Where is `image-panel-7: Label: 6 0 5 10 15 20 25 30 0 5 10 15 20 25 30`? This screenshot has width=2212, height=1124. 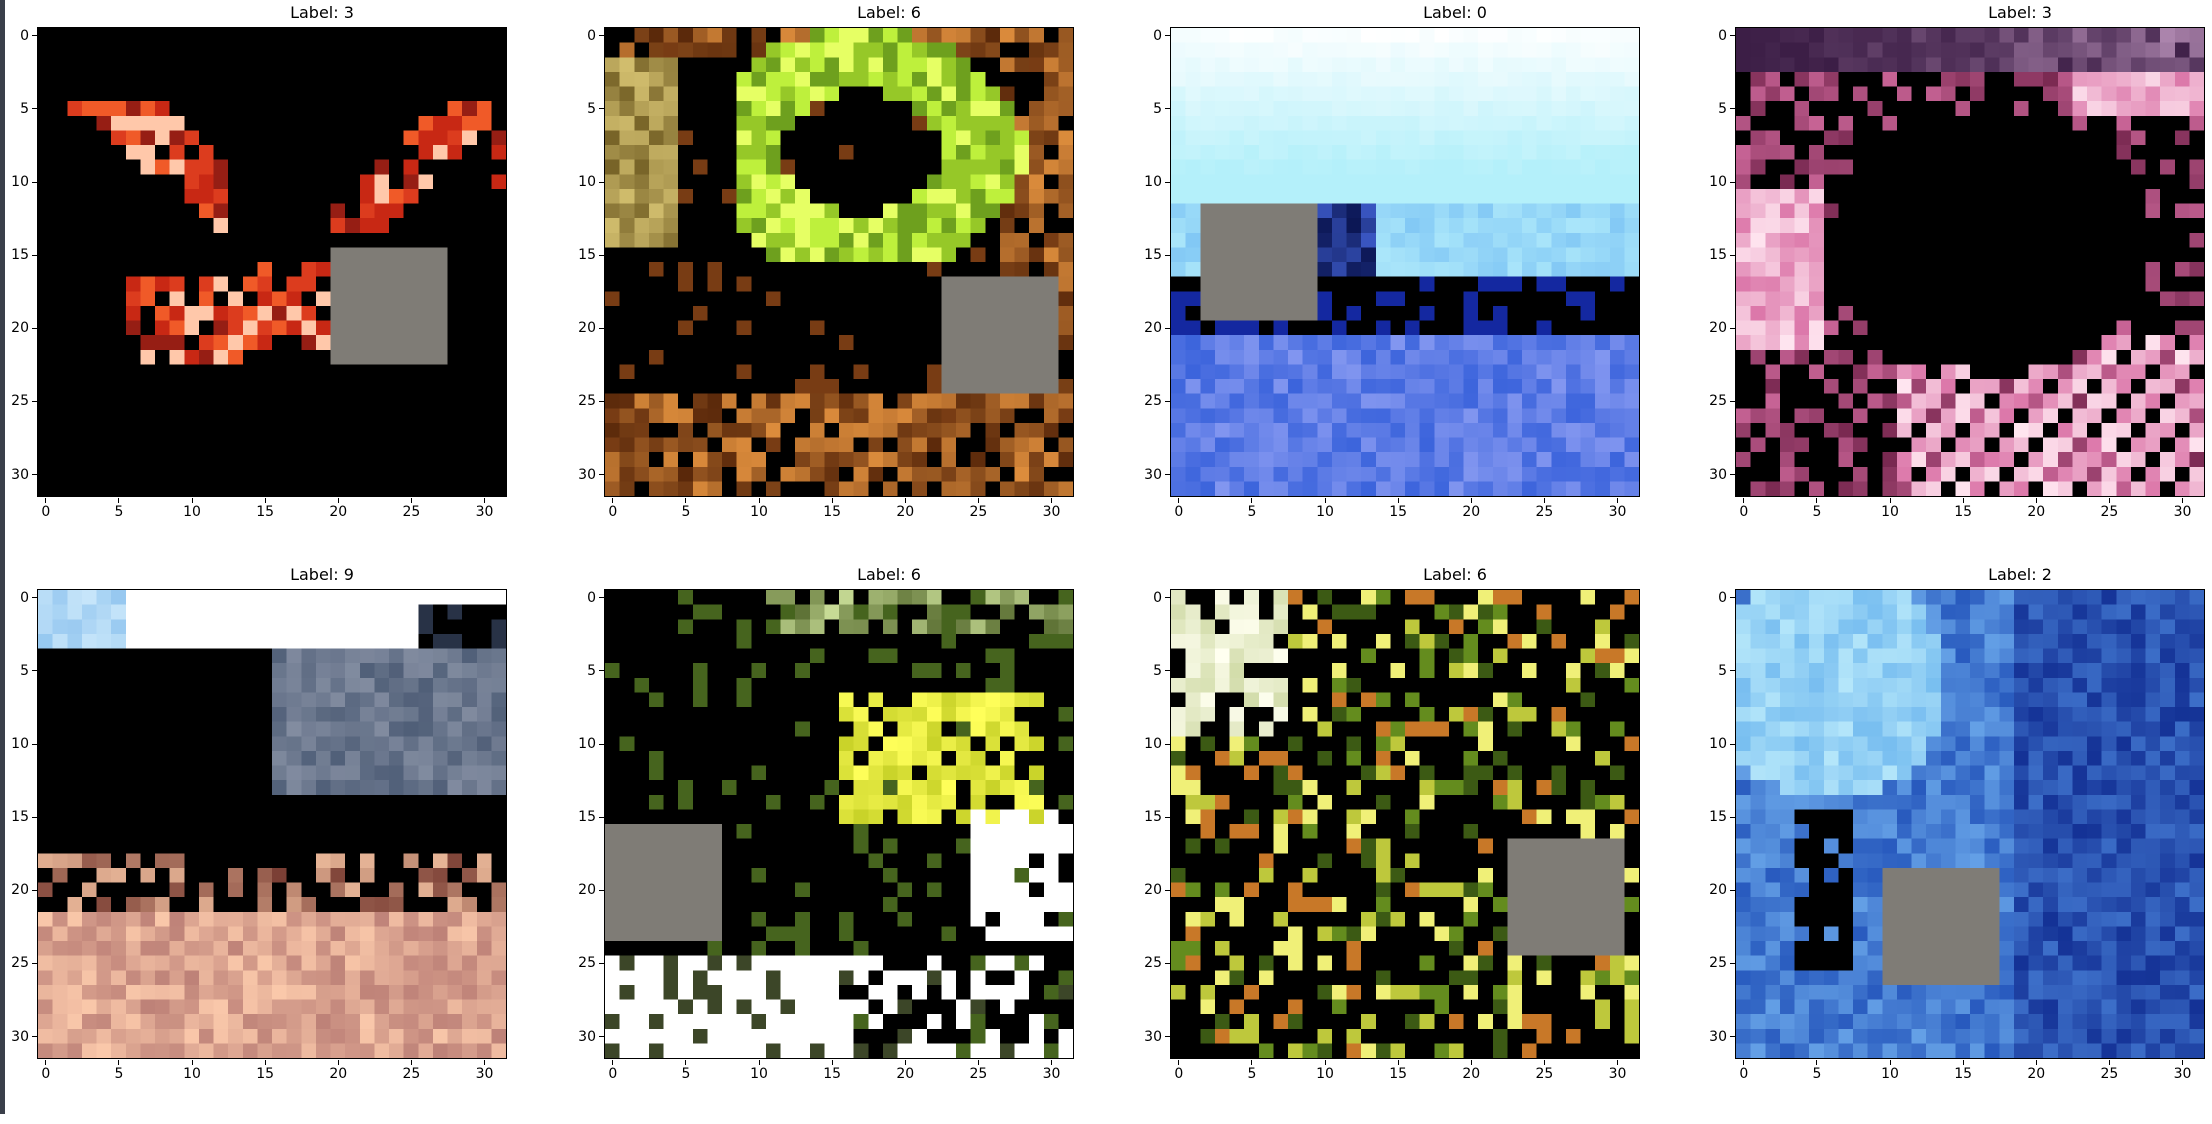
image-panel-7: Label: 6 0 5 10 15 20 25 30 0 5 10 15 20 25 30 is located at coordinates (1457, 844).